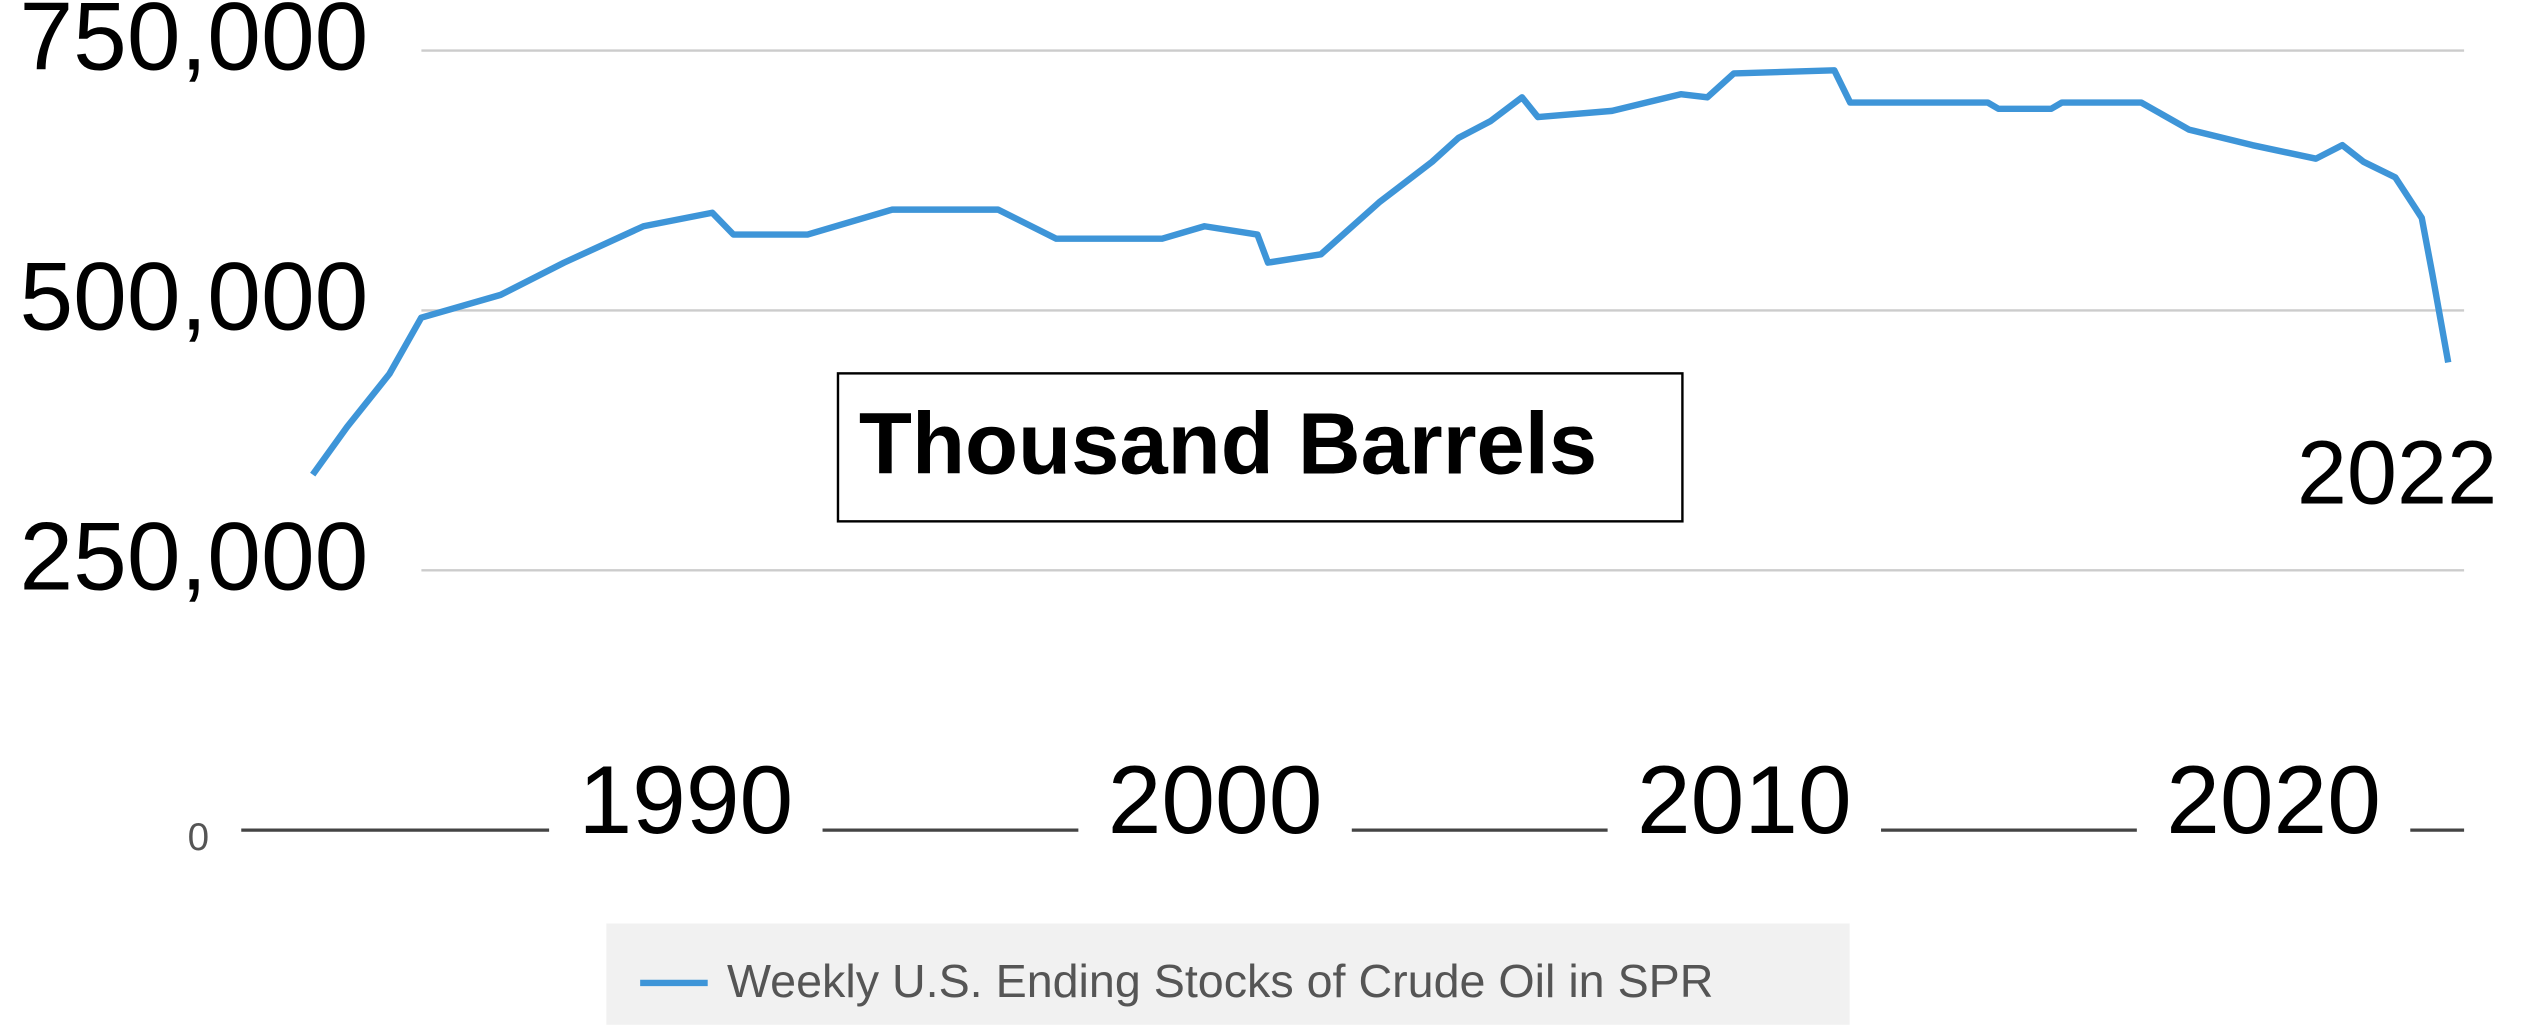  Describe the element at coordinates (193, 296) in the screenshot. I see `y-tick-label: 500,000` at that location.